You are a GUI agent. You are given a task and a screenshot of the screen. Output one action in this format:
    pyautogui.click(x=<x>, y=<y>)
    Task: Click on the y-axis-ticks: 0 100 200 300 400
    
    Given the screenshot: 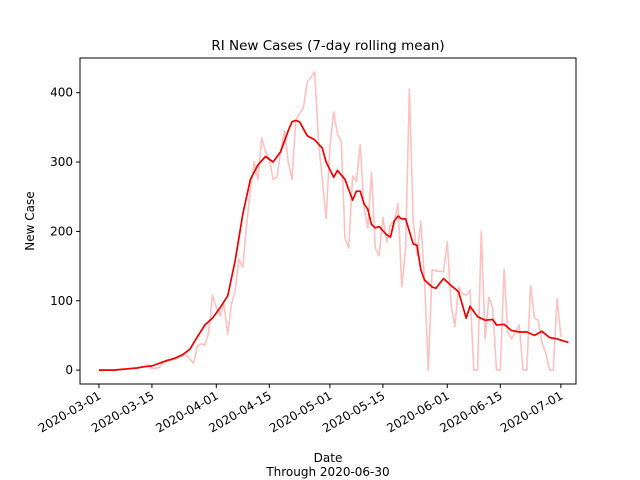 What is the action you would take?
    pyautogui.click(x=65, y=231)
    